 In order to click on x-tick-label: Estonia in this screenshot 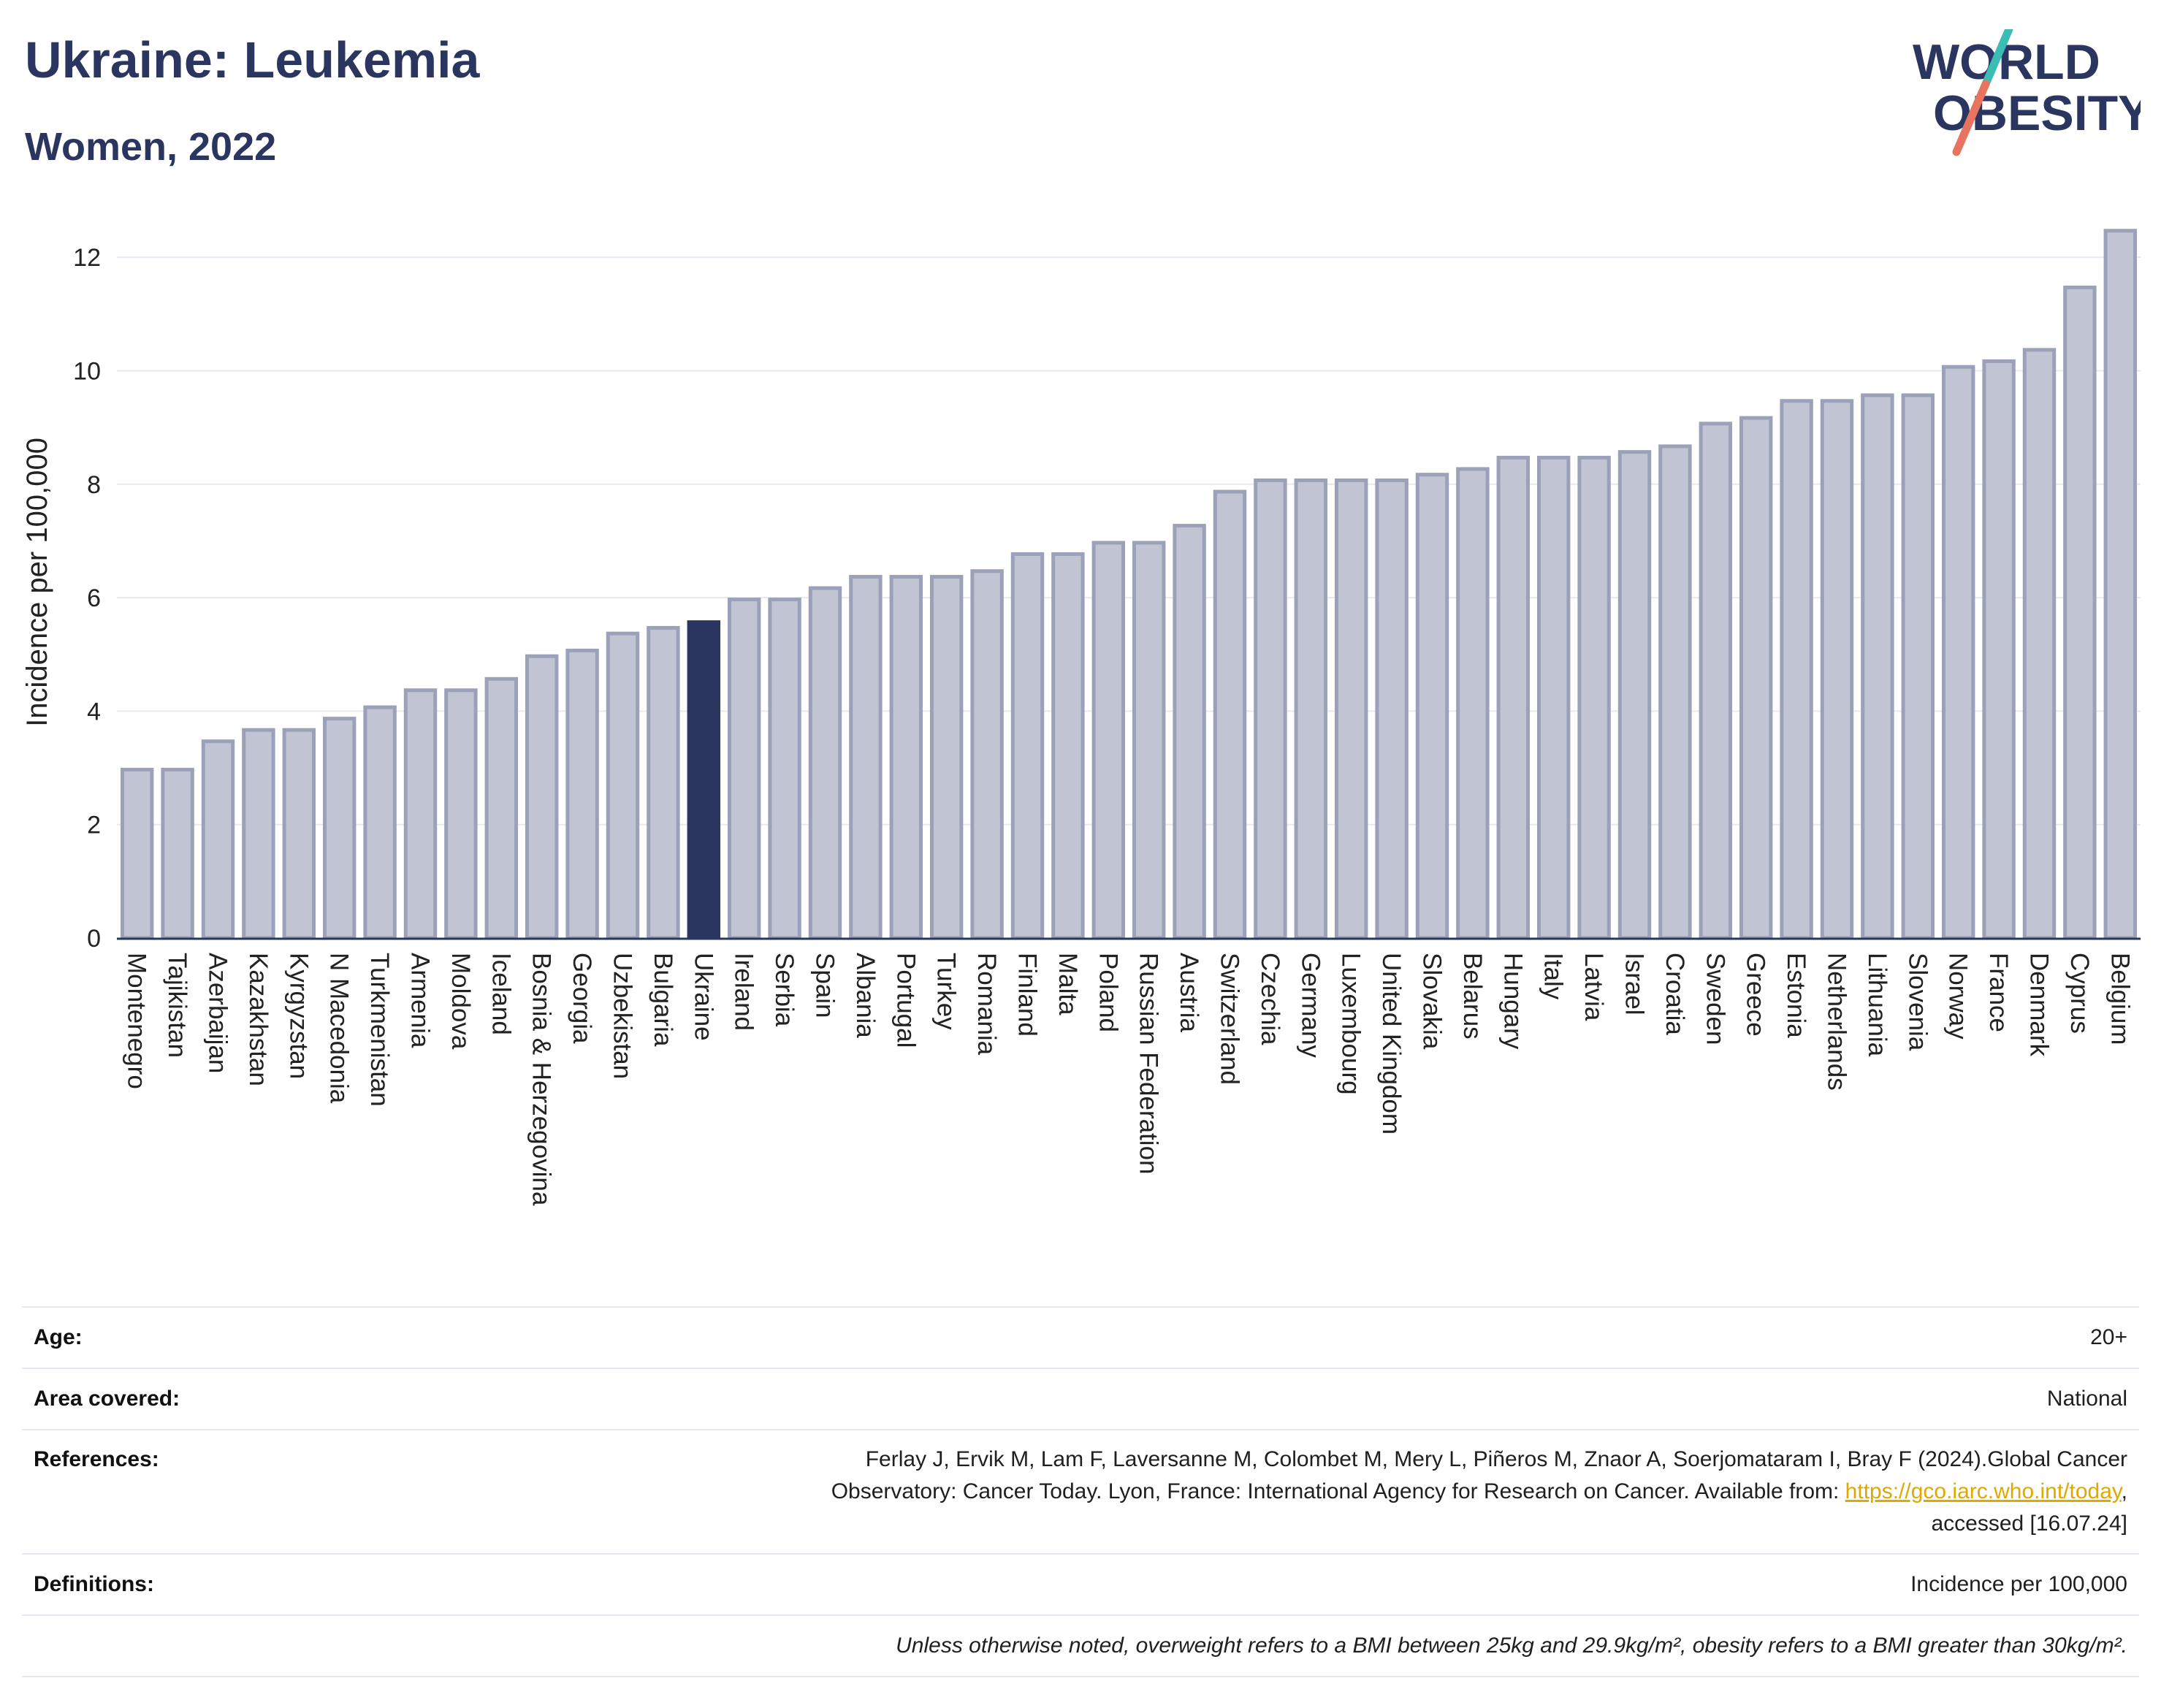, I will do `click(1796, 995)`.